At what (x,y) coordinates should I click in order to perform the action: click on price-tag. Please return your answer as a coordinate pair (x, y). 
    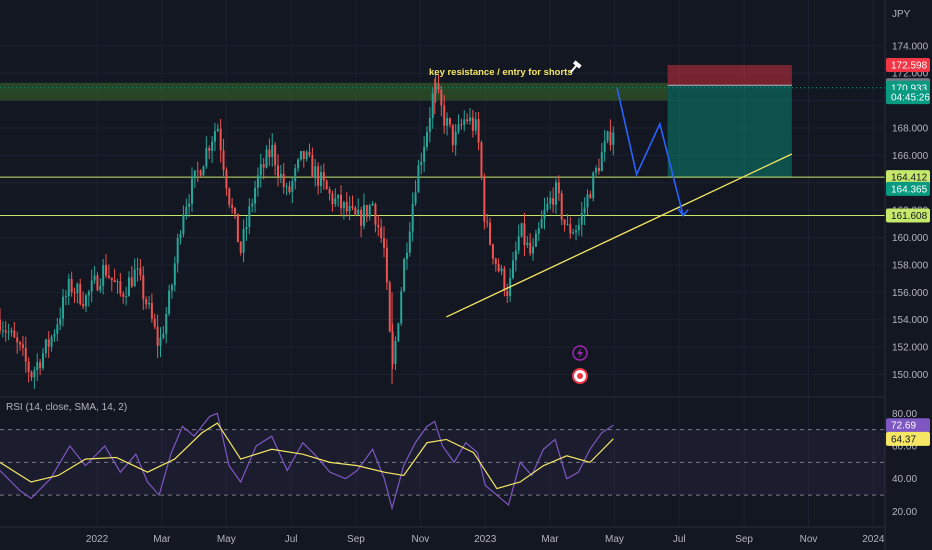
    Looking at the image, I should click on (908, 425).